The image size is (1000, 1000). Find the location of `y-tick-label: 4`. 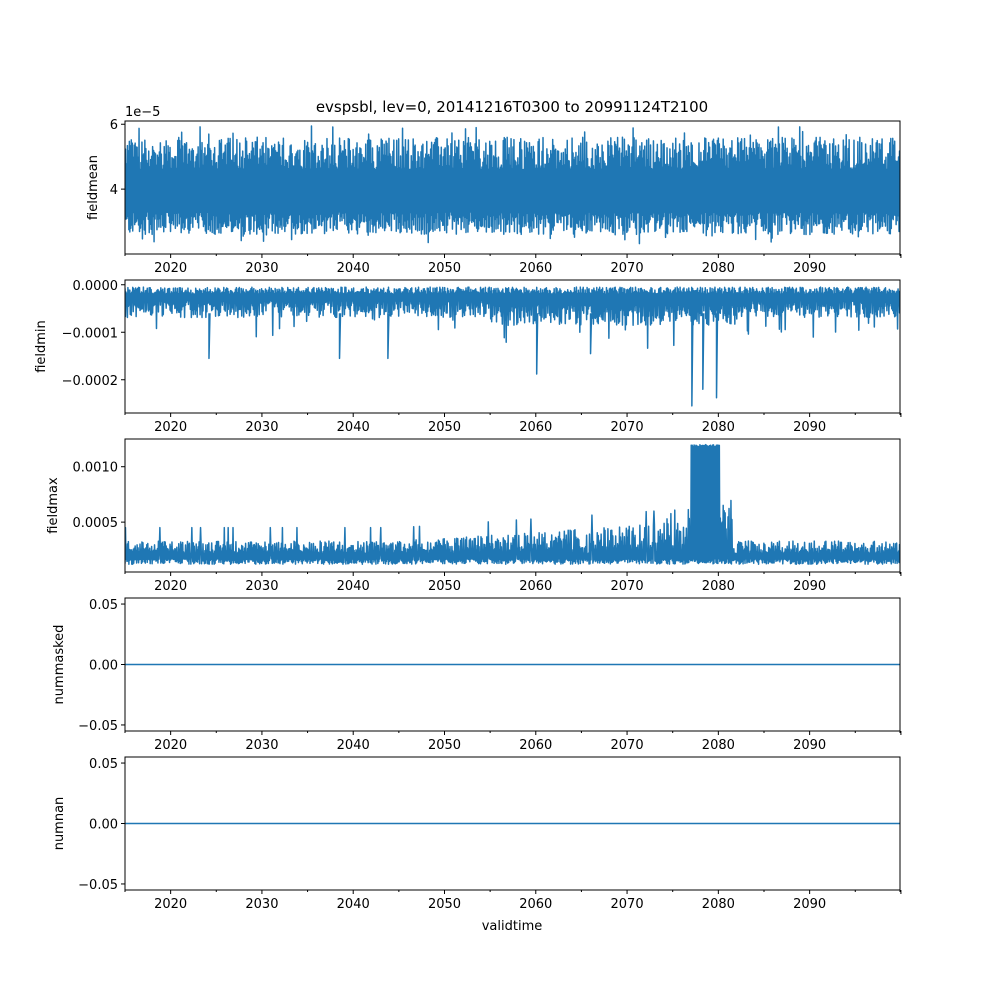

y-tick-label: 4 is located at coordinates (114, 190).